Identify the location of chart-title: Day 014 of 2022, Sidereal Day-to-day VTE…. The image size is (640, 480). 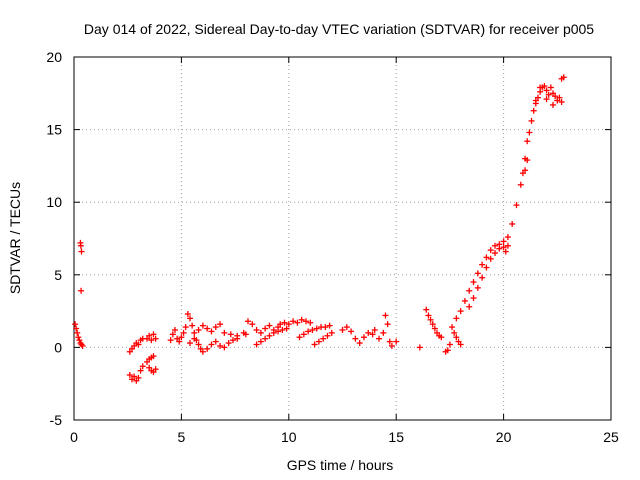
(339, 29).